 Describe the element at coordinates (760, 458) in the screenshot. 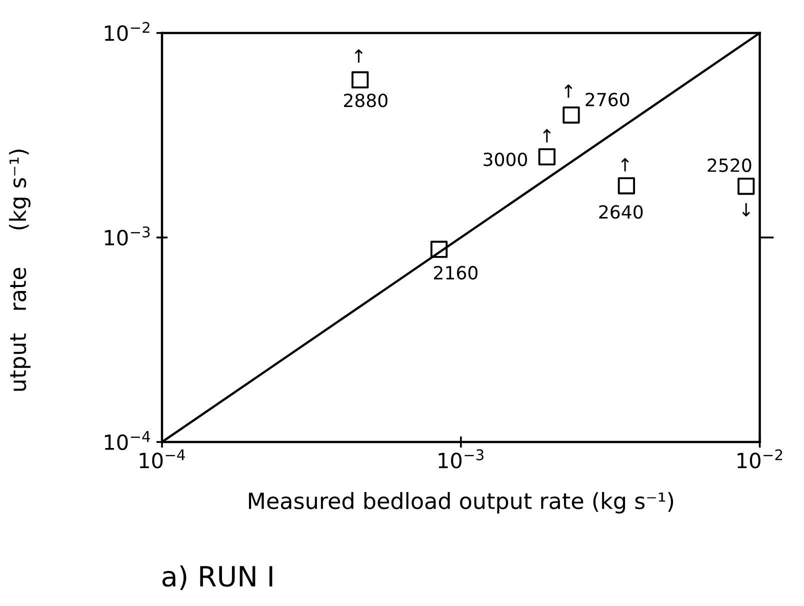

I see `x-tick-label: 10$^{−2}$` at that location.